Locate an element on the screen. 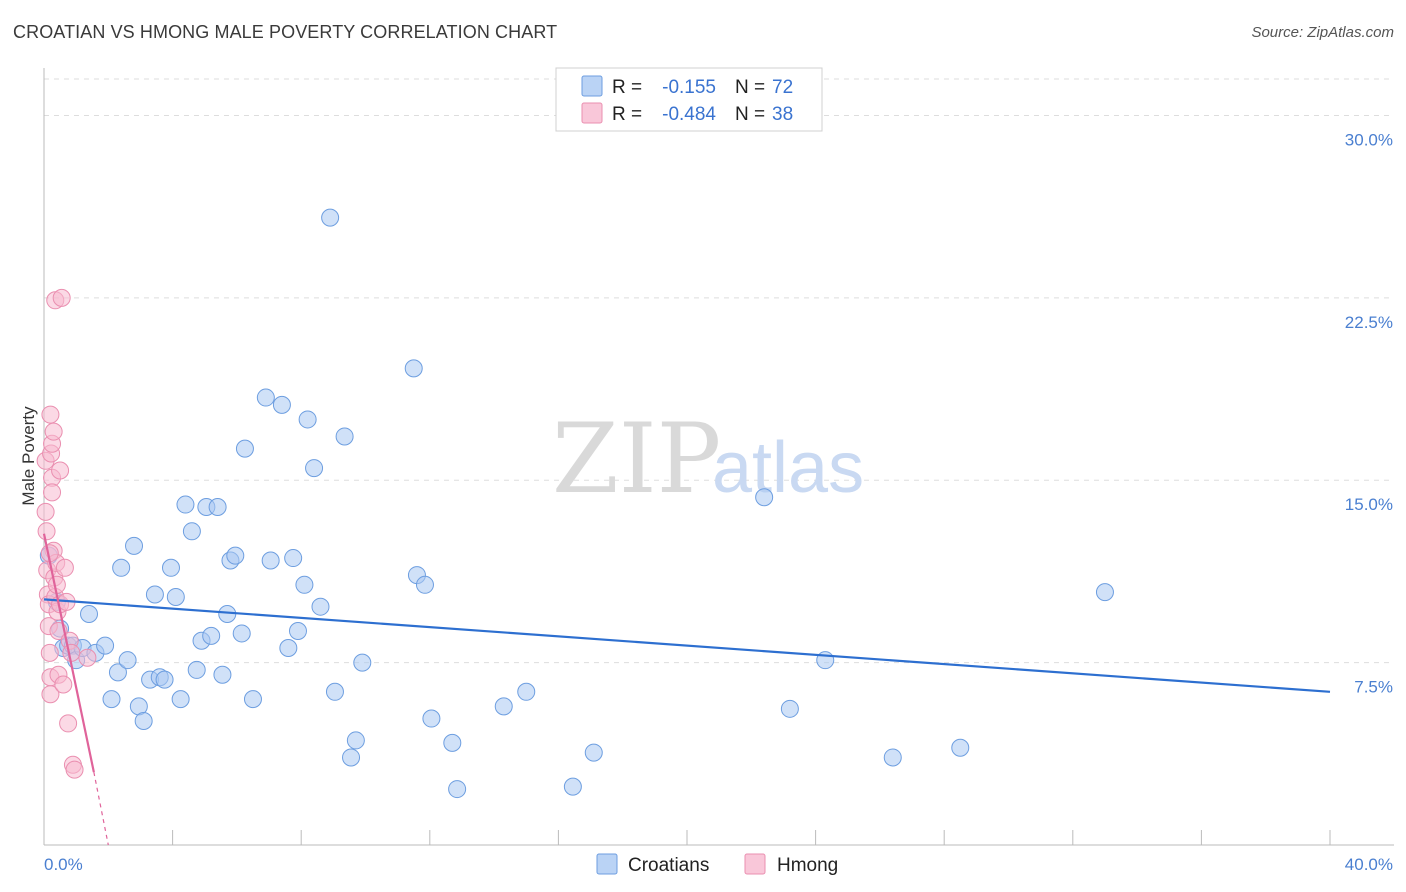 The image size is (1406, 892). series-legend-swatch-croatians is located at coordinates (607, 864).